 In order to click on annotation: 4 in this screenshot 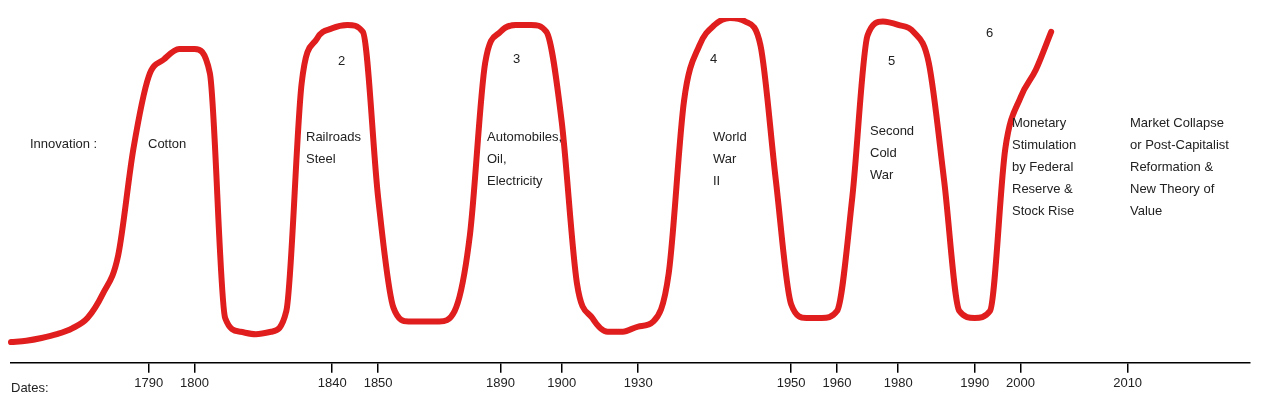, I will do `click(714, 59)`.